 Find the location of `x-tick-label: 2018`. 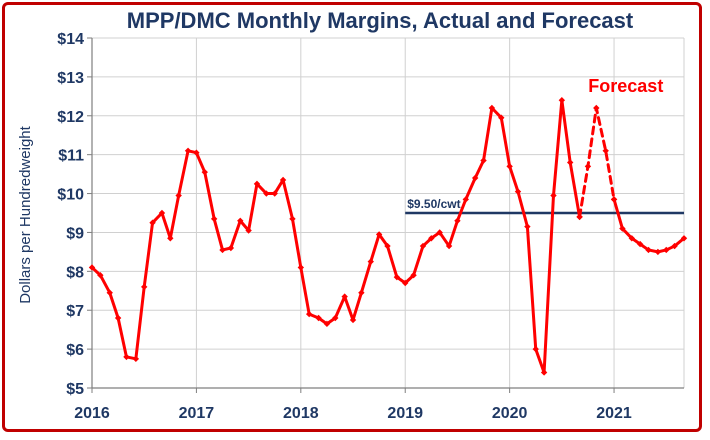

x-tick-label: 2018 is located at coordinates (301, 413).